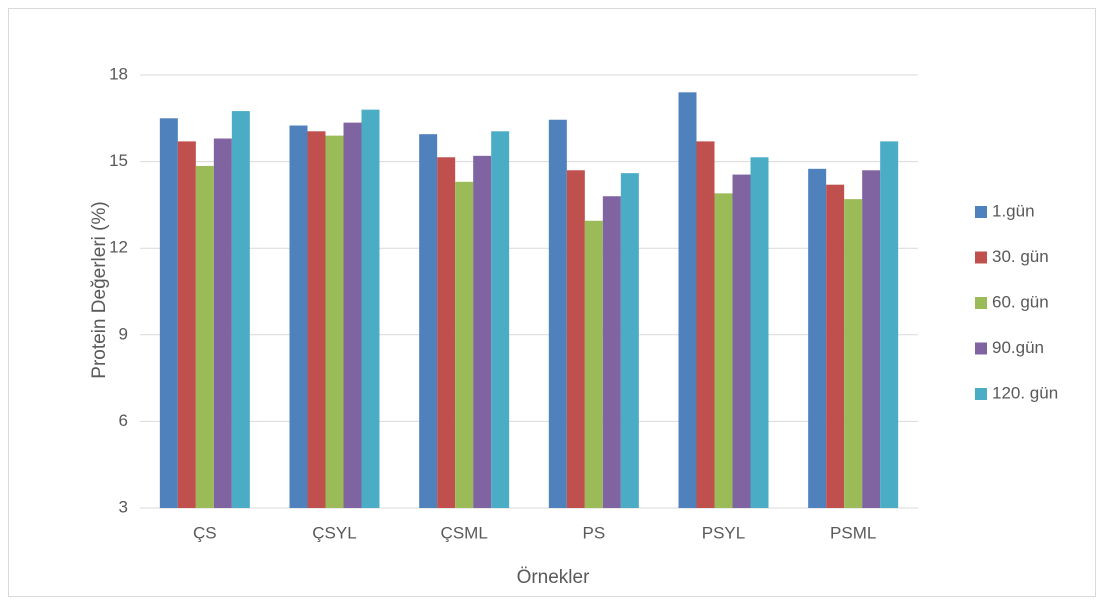 This screenshot has width=1104, height=610. Describe the element at coordinates (205, 532) in the screenshot. I see `x-tick-label: ÇS` at that location.